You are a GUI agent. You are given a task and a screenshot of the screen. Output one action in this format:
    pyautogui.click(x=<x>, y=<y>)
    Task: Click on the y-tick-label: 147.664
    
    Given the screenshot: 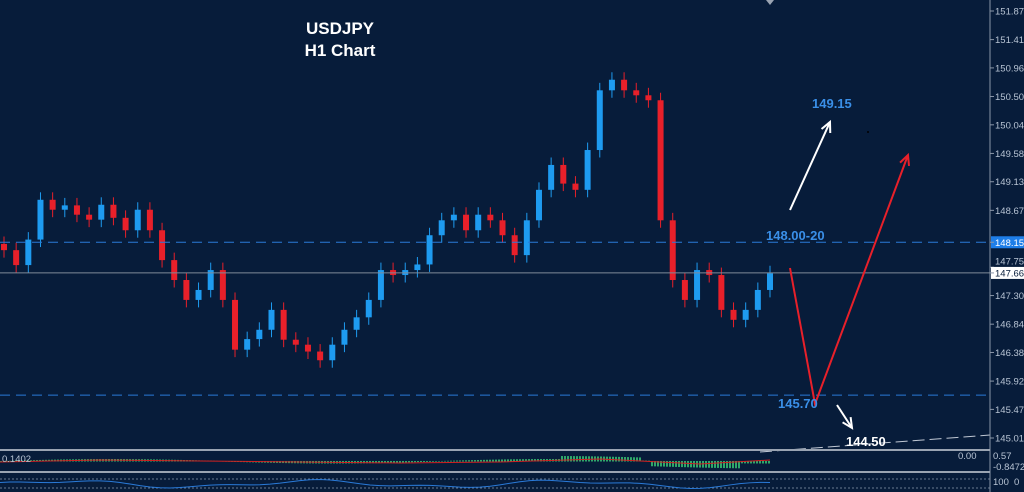 What is the action you would take?
    pyautogui.click(x=1009, y=273)
    